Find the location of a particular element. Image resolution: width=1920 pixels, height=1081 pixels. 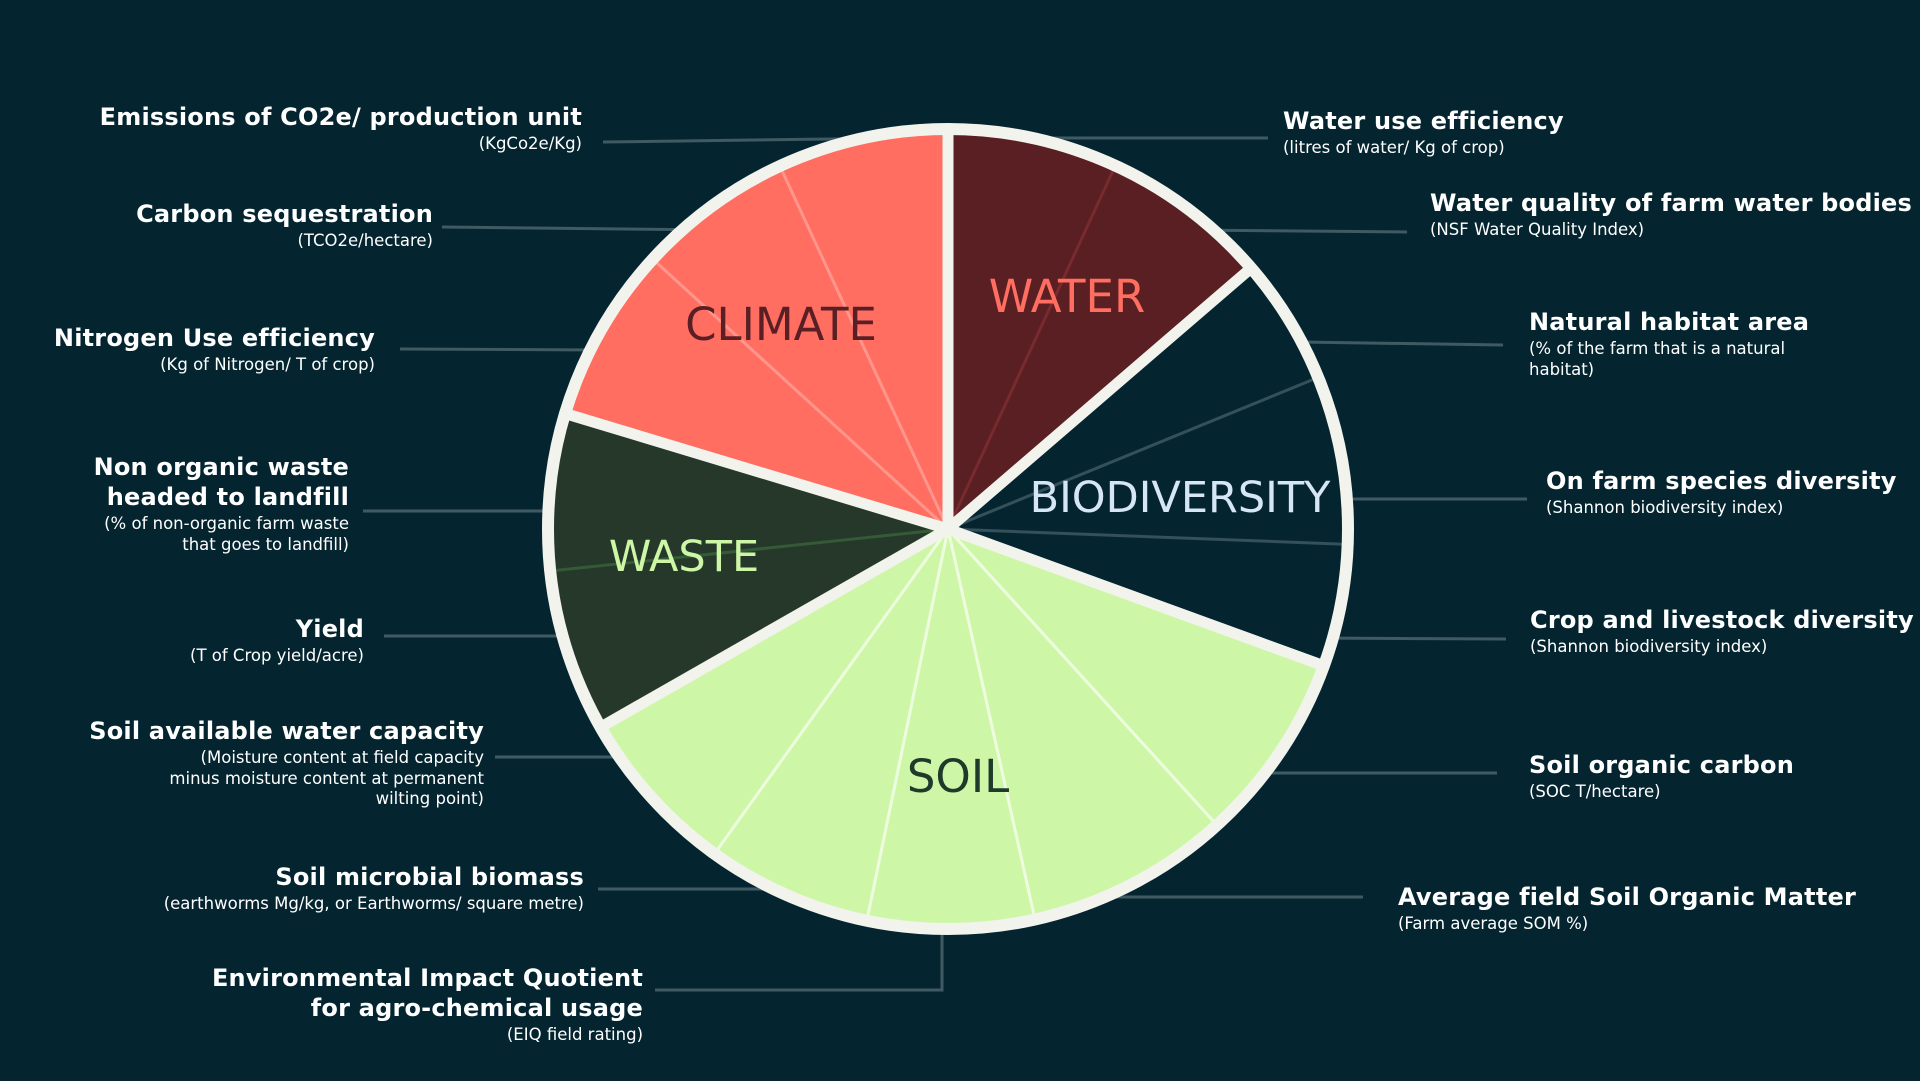

metric-subtitle-line1: (Moisture content at field capacity is located at coordinates (342, 757).